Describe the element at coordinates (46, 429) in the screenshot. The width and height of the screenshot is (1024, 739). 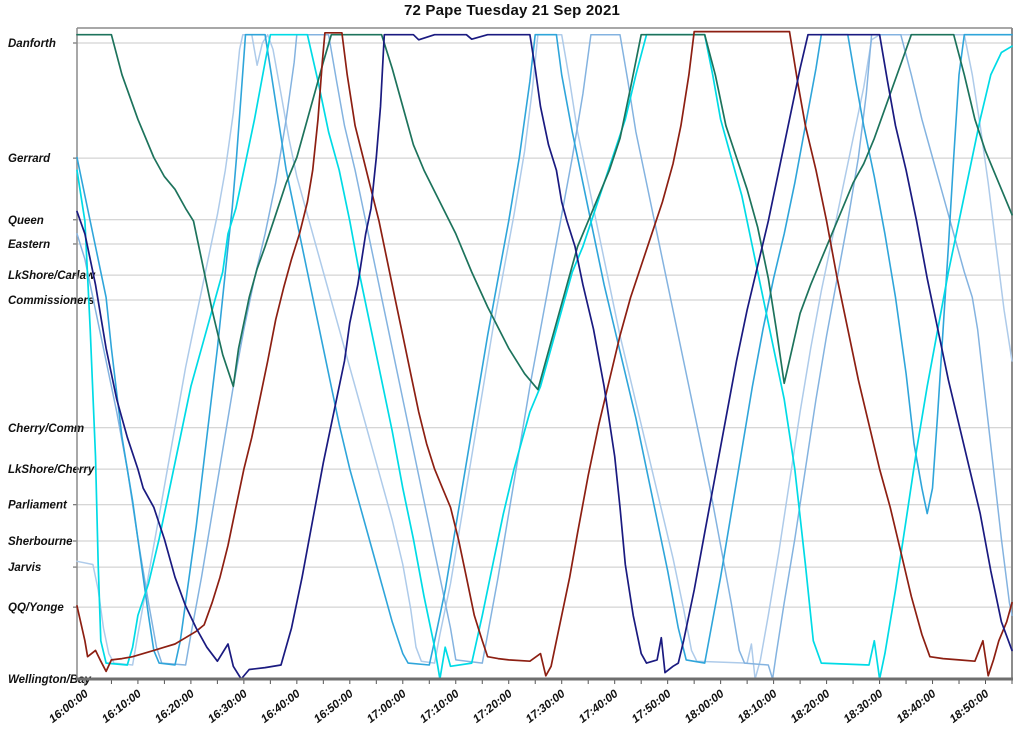
I see `y-axis-label: Cherry/Comm` at that location.